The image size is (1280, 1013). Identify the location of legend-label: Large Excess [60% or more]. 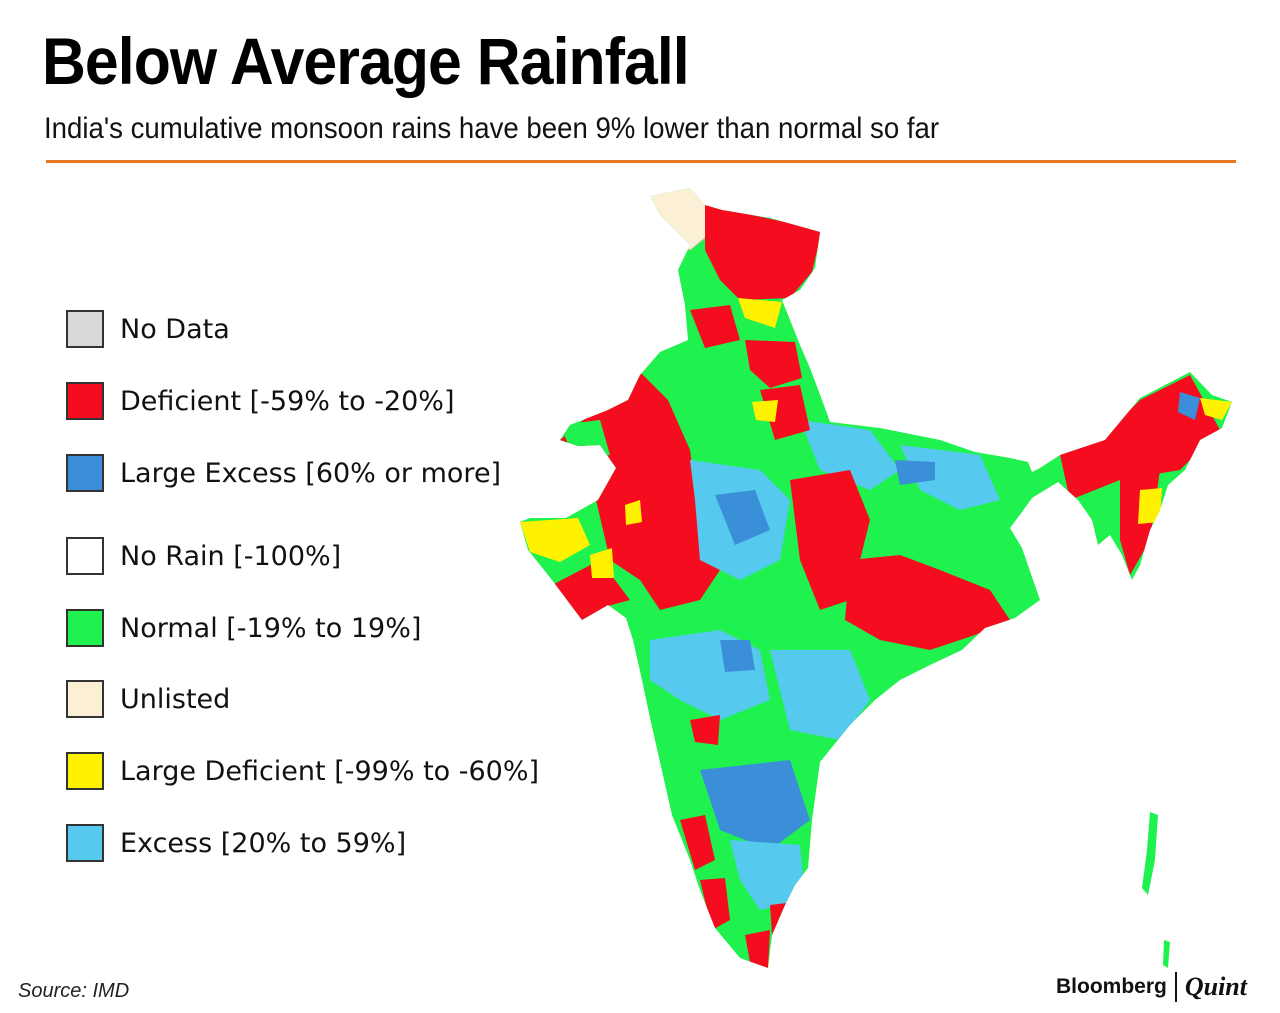
(311, 473).